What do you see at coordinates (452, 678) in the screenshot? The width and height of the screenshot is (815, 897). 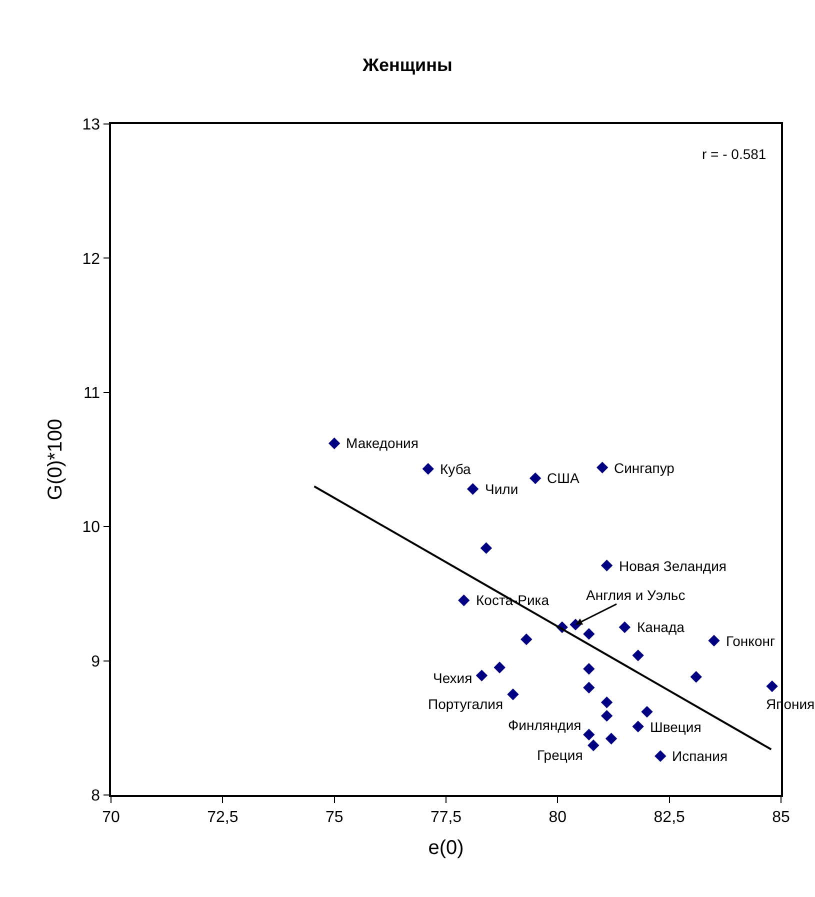 I see `annotation: Чехия` at bounding box center [452, 678].